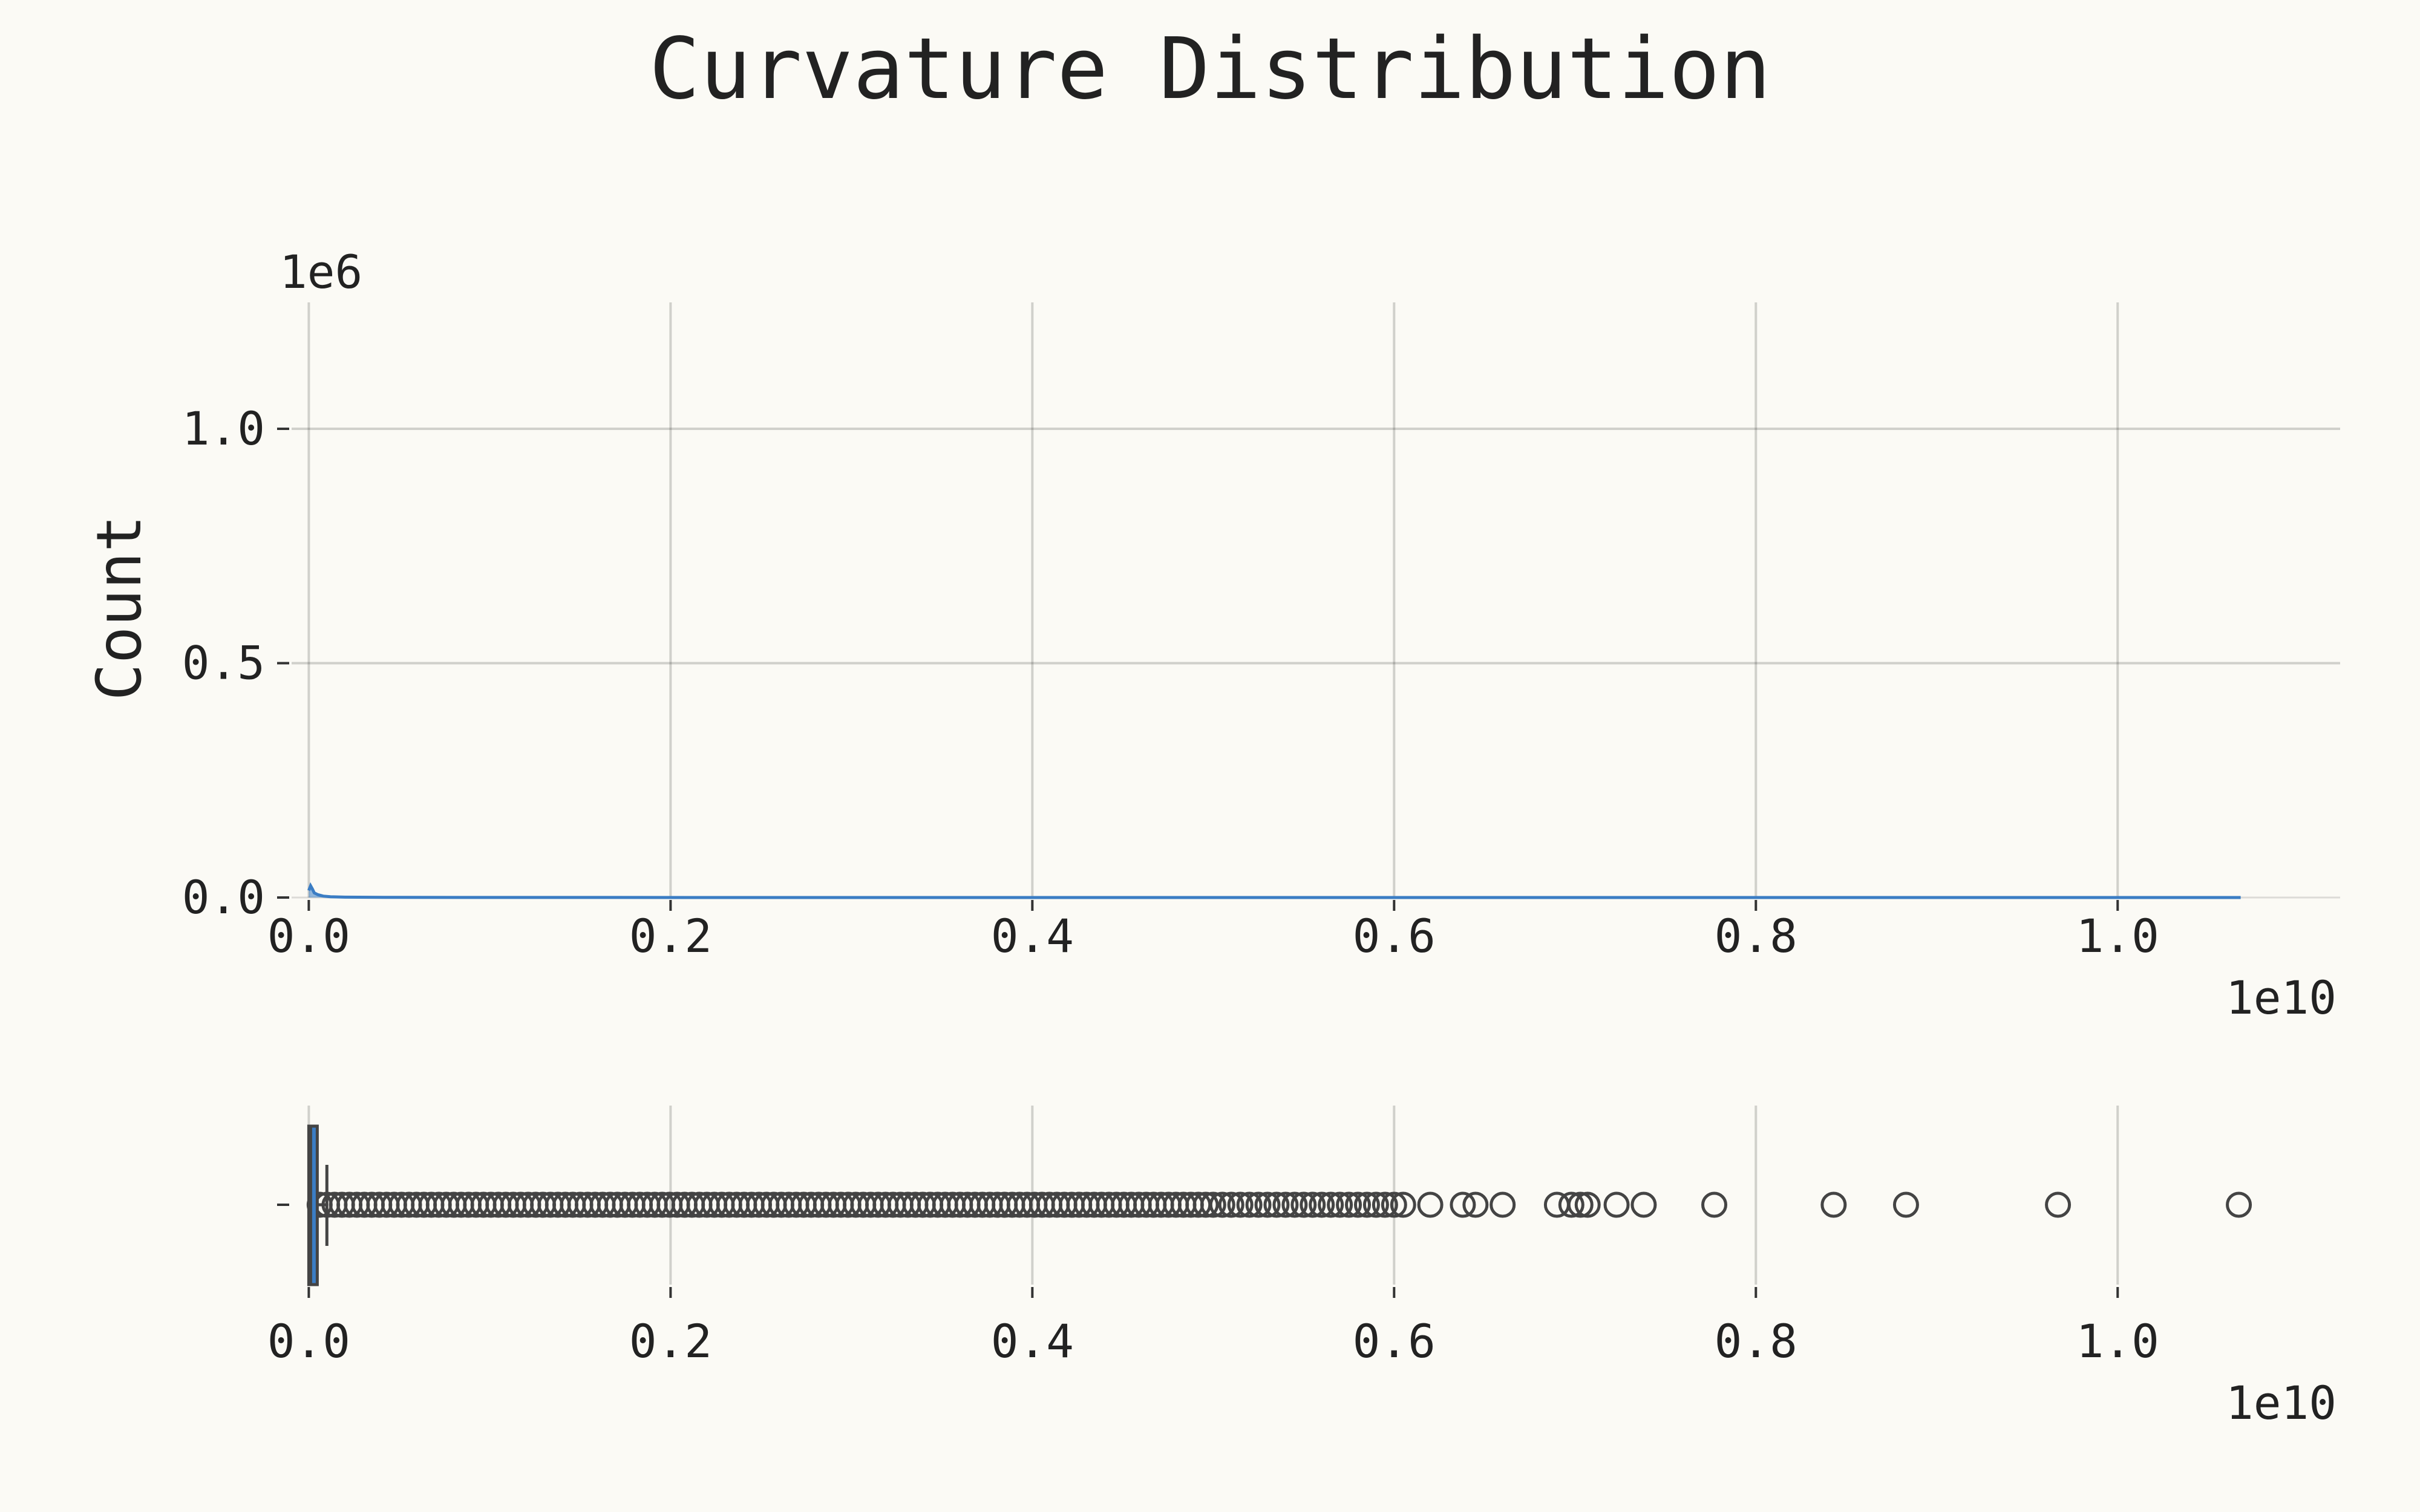  What do you see at coordinates (2281, 1403) in the screenshot?
I see `x-scale-label-bottom: 1e10` at bounding box center [2281, 1403].